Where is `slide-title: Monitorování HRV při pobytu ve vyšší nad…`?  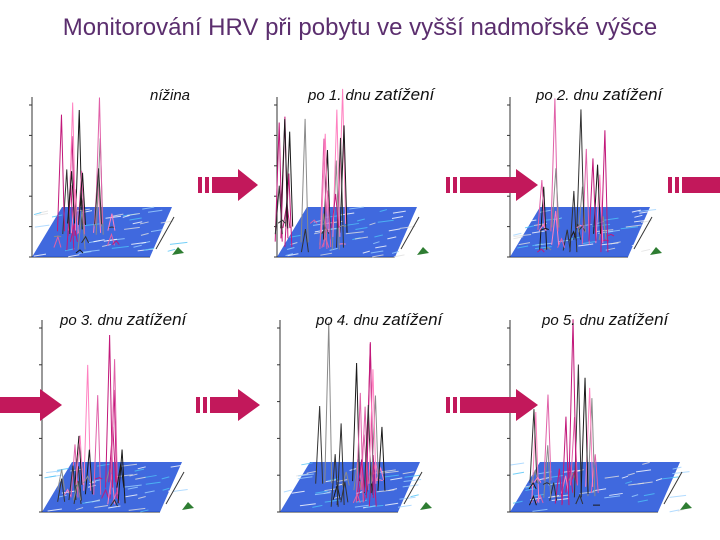 slide-title: Monitorování HRV při pobytu ve vyšší nad… is located at coordinates (360, 27).